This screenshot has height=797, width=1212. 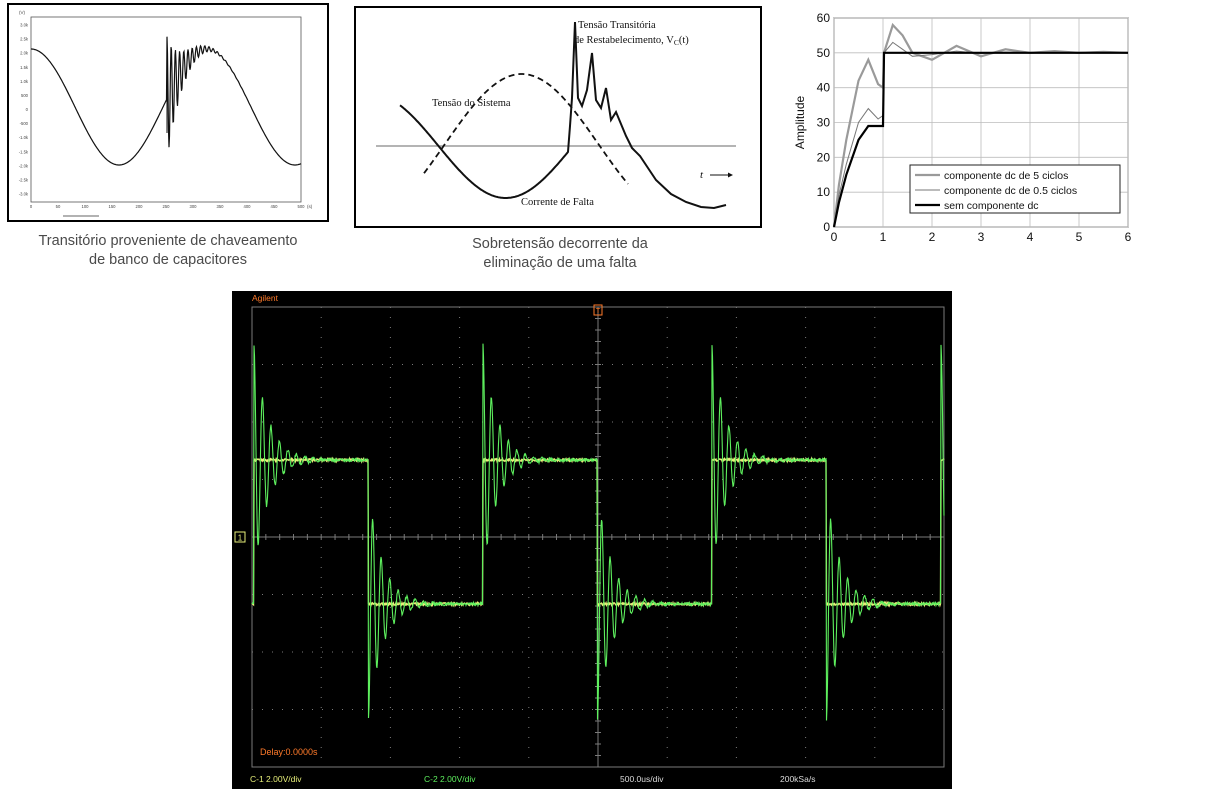 What do you see at coordinates (25, 95) in the screenshot?
I see `y-tick-label: 500` at bounding box center [25, 95].